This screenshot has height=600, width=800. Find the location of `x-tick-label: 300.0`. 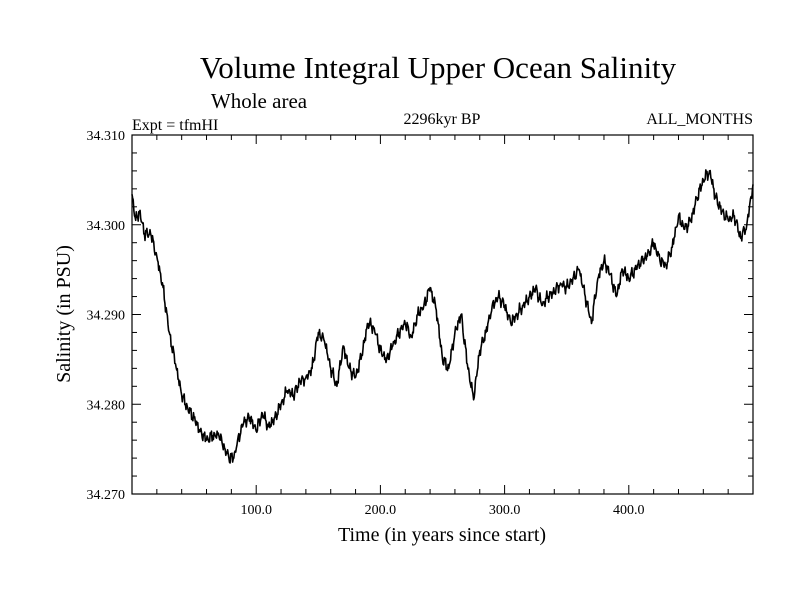

x-tick-label: 300.0 is located at coordinates (505, 510).